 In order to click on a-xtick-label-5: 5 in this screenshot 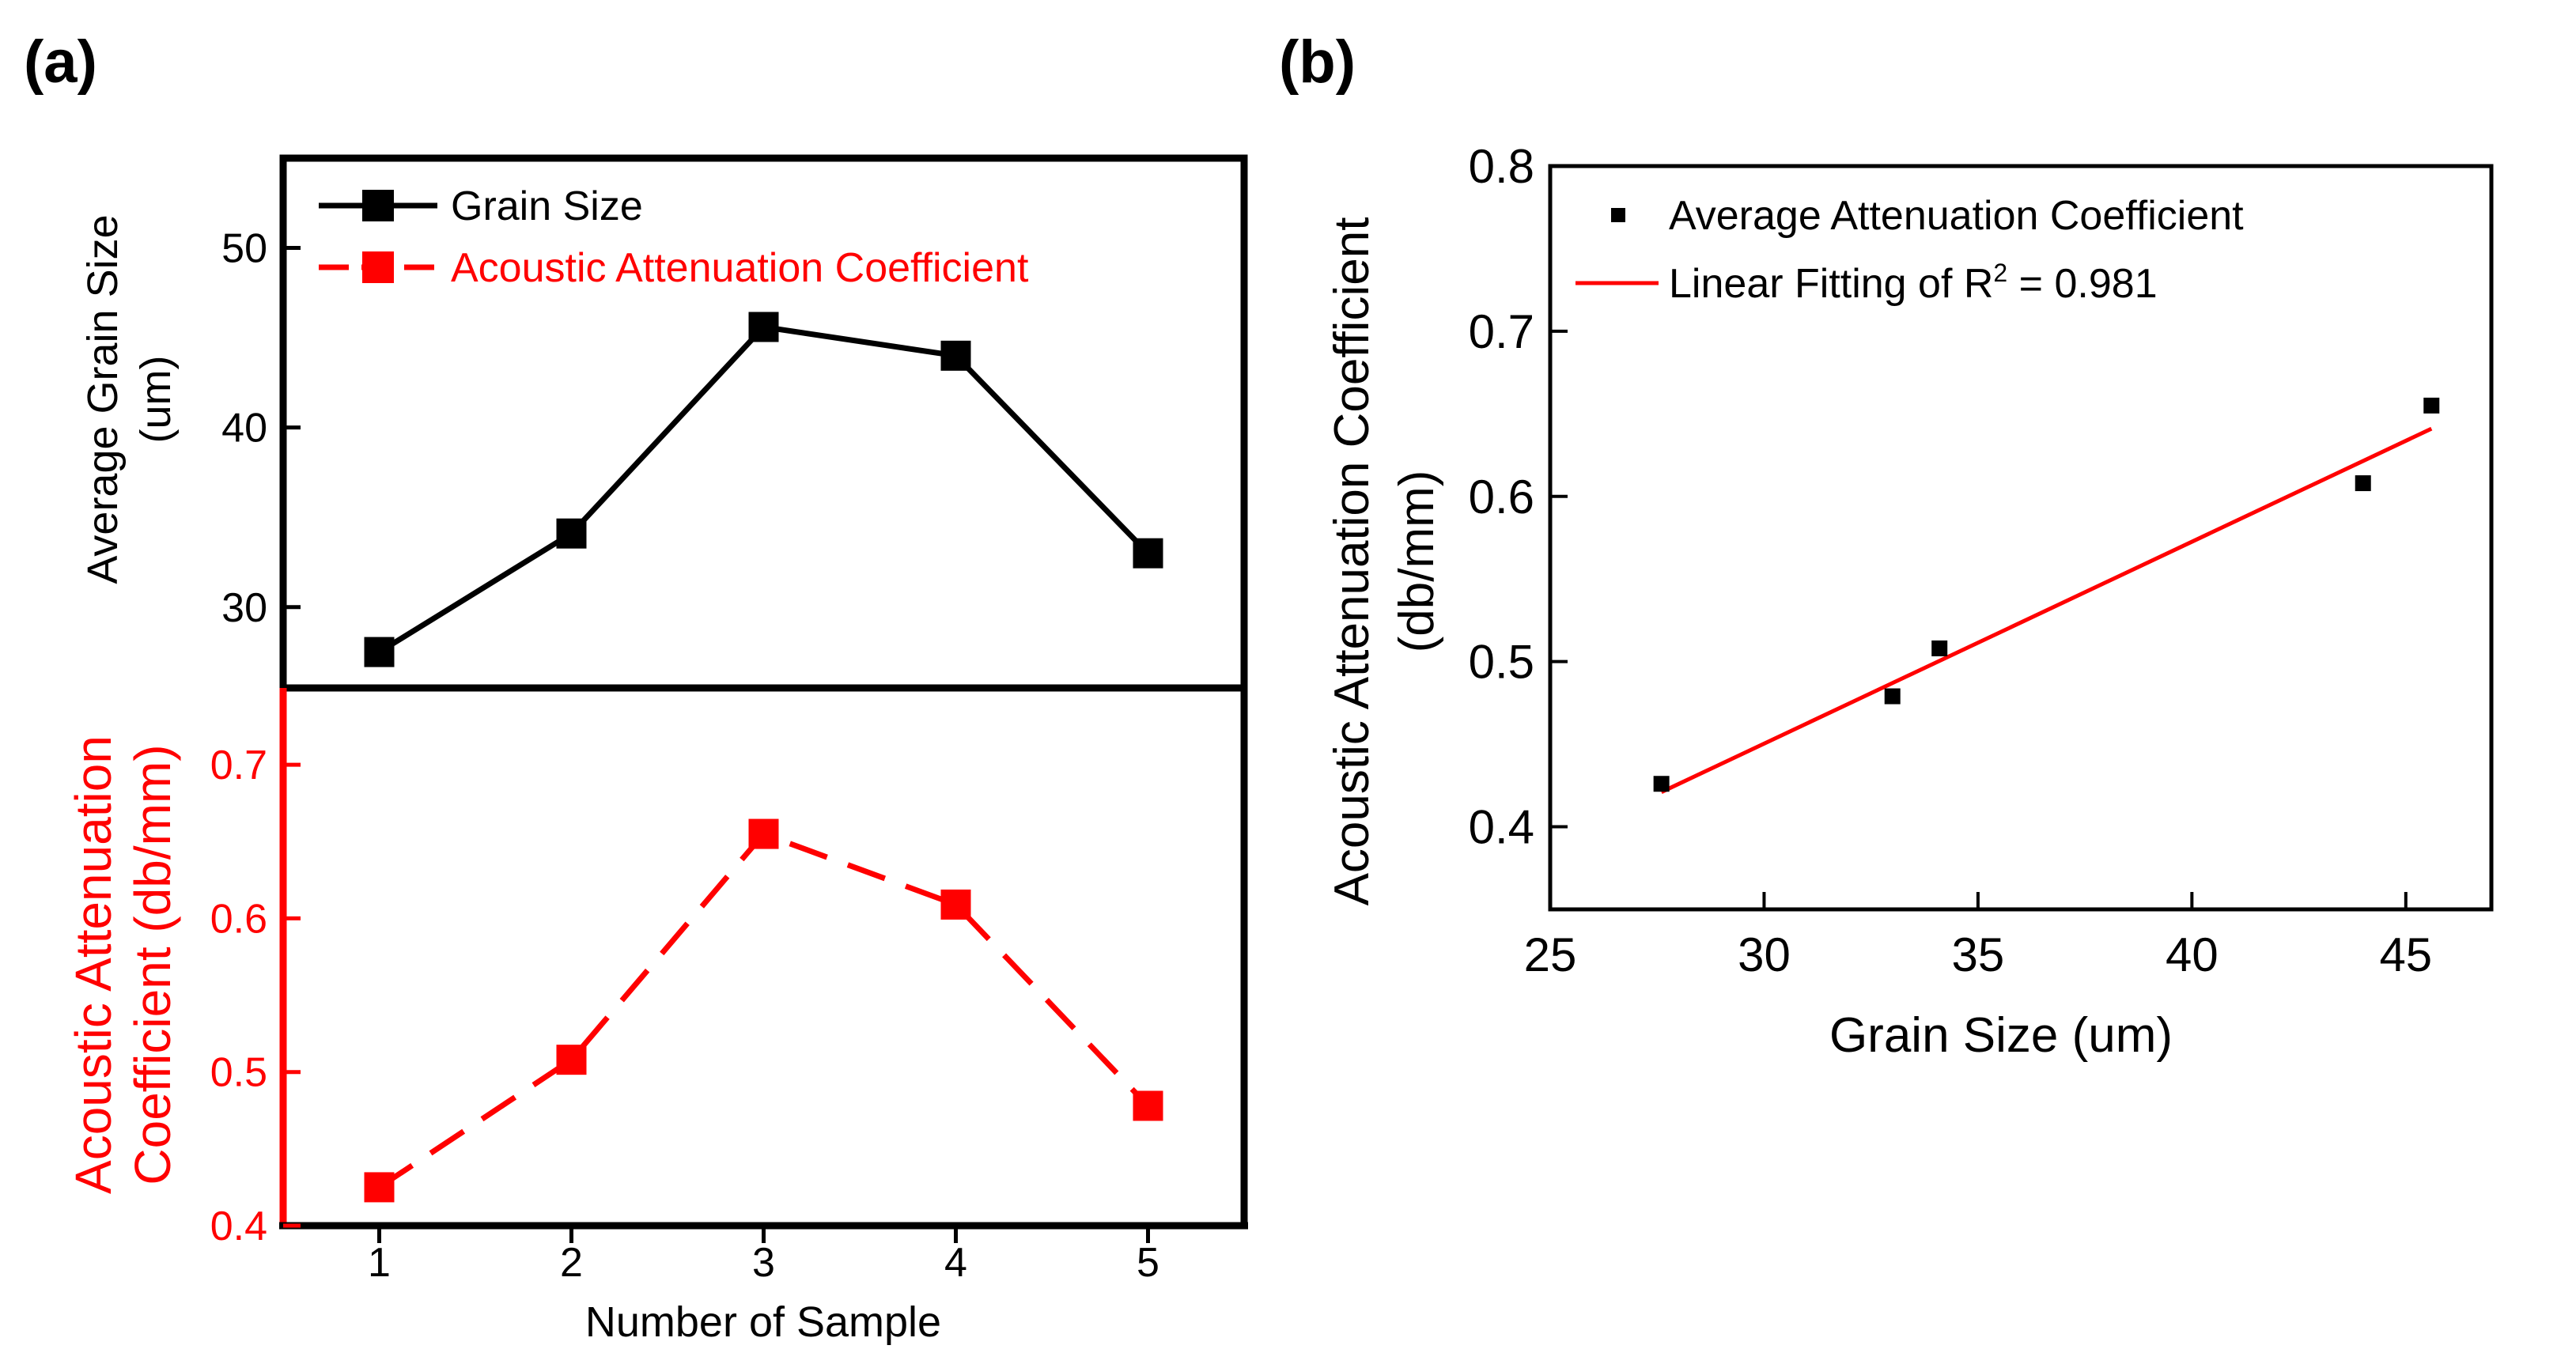, I will do `click(1148, 1263)`.